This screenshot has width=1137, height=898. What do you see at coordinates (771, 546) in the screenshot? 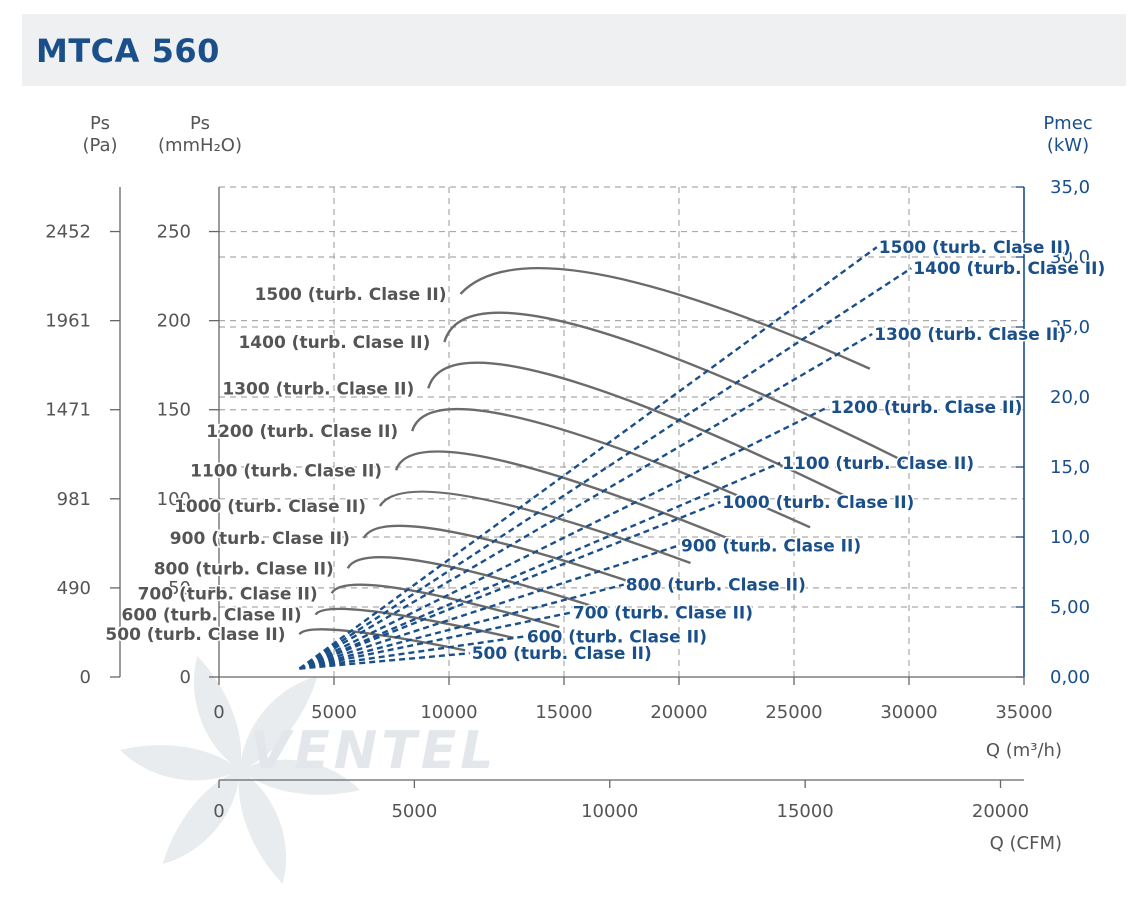
I see `power-curve-label-900: 900 (turb. Clase II)` at bounding box center [771, 546].